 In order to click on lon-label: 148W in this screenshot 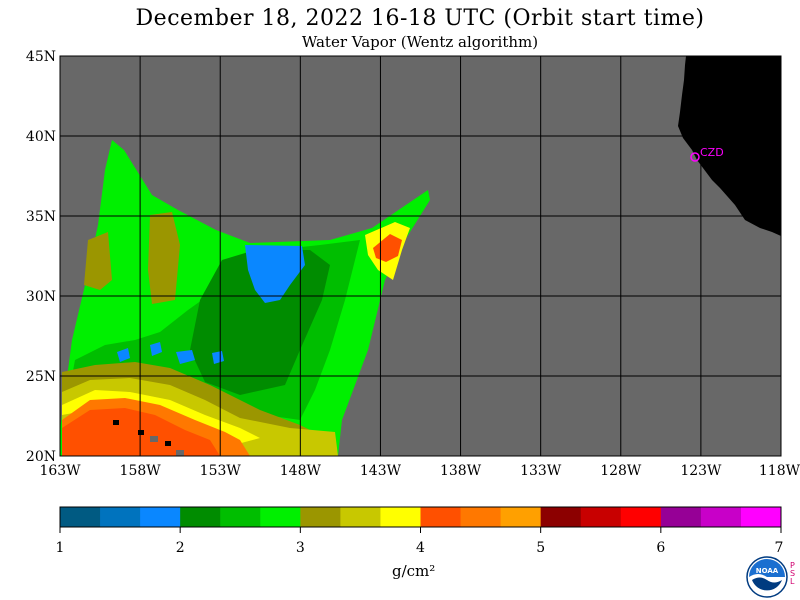, I will do `click(301, 471)`.